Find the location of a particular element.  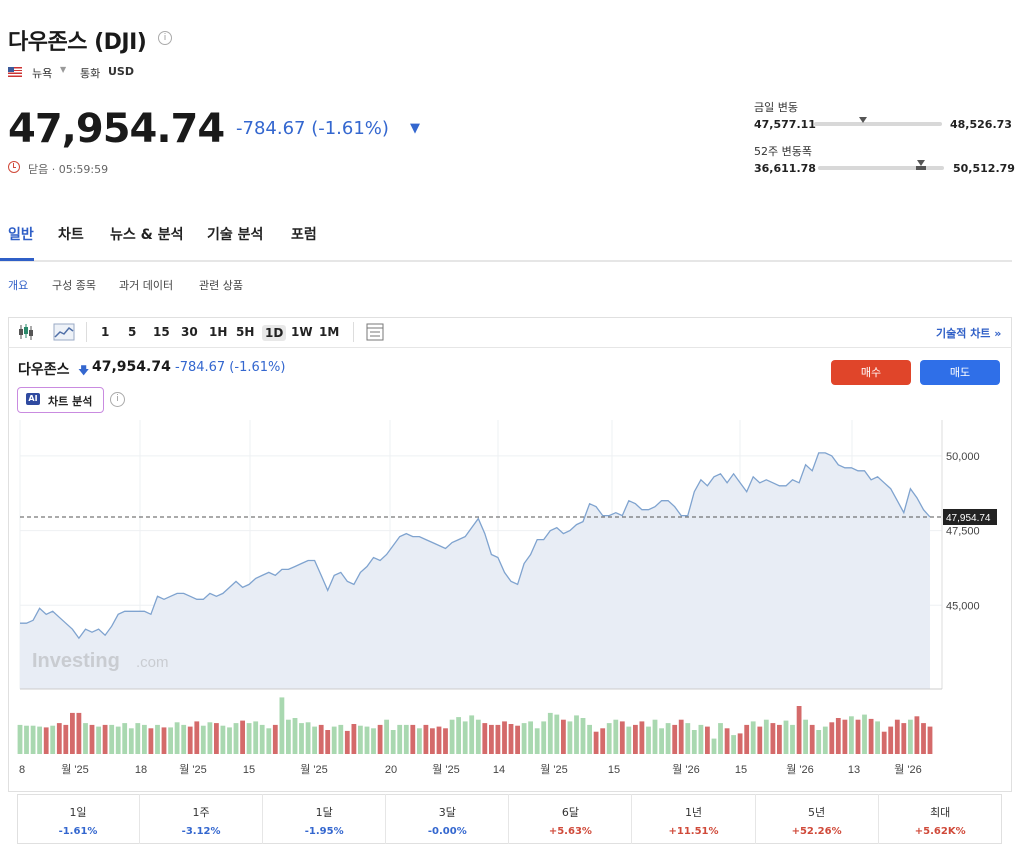

table-view-icon is located at coordinates (375, 332).